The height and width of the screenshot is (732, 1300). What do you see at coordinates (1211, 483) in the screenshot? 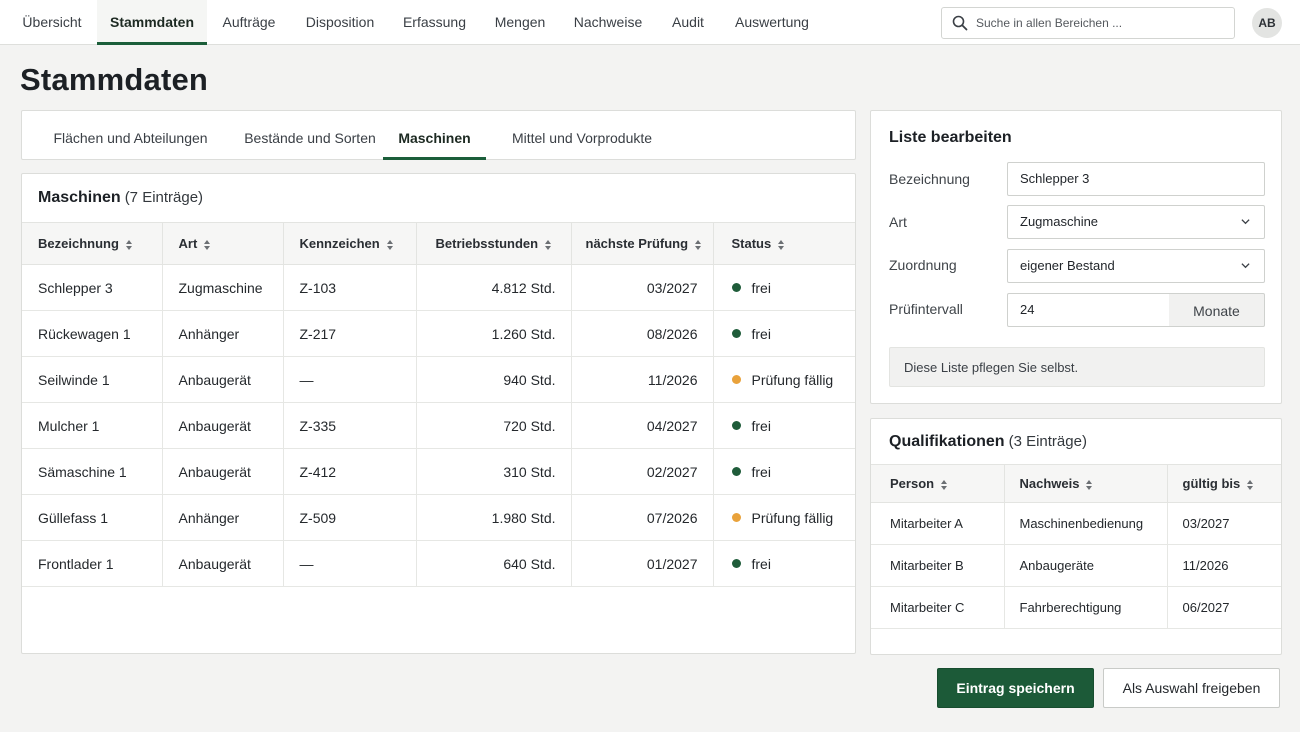
I see `column-header-label: gültig bis` at bounding box center [1211, 483].